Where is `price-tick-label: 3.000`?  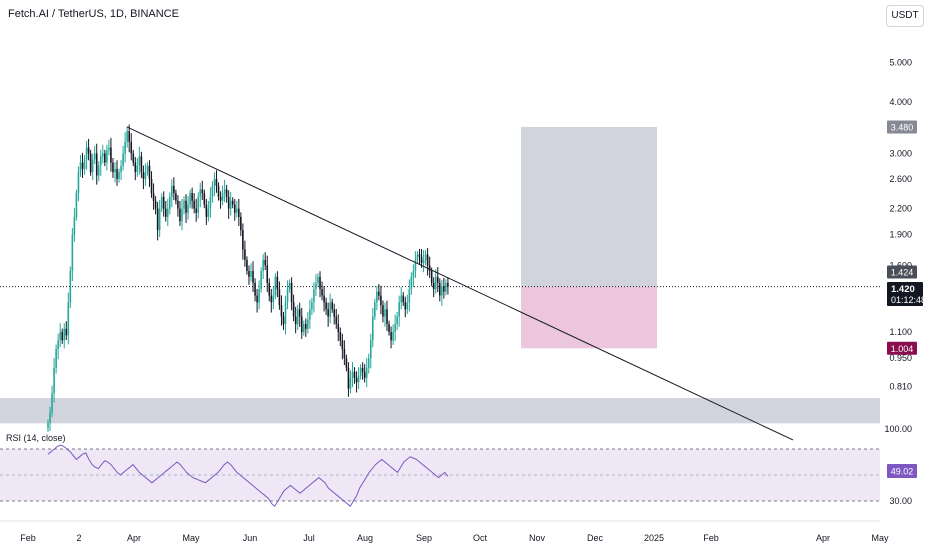 price-tick-label: 3.000 is located at coordinates (900, 153).